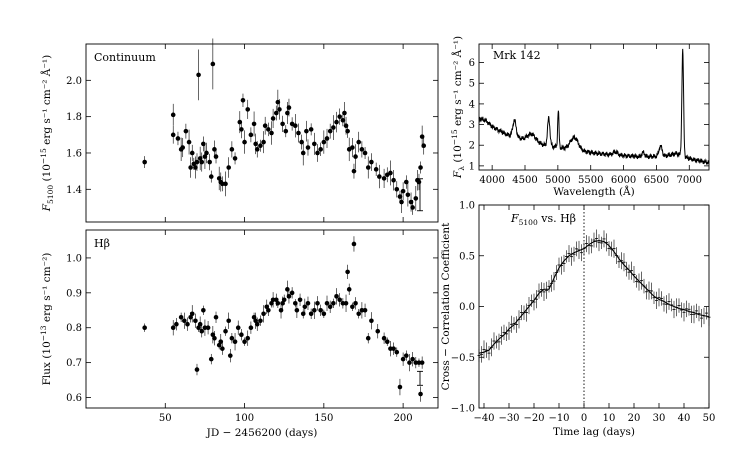 Image resolution: width=747 pixels, height=474 pixels. I want to click on ccf-xtick-label: 50, so click(709, 418).